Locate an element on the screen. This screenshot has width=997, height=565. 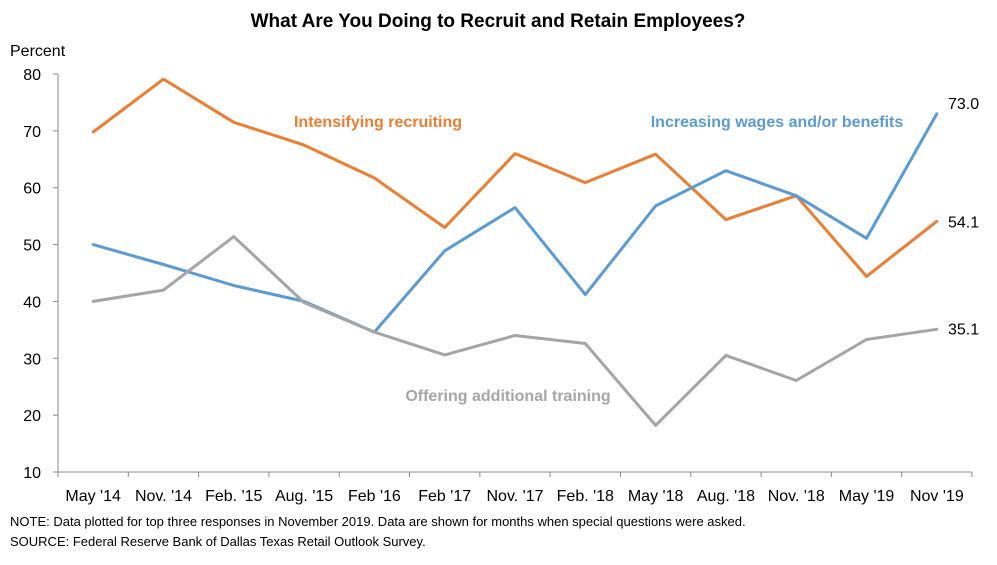
y-tick-label: 30 is located at coordinates (32, 359).